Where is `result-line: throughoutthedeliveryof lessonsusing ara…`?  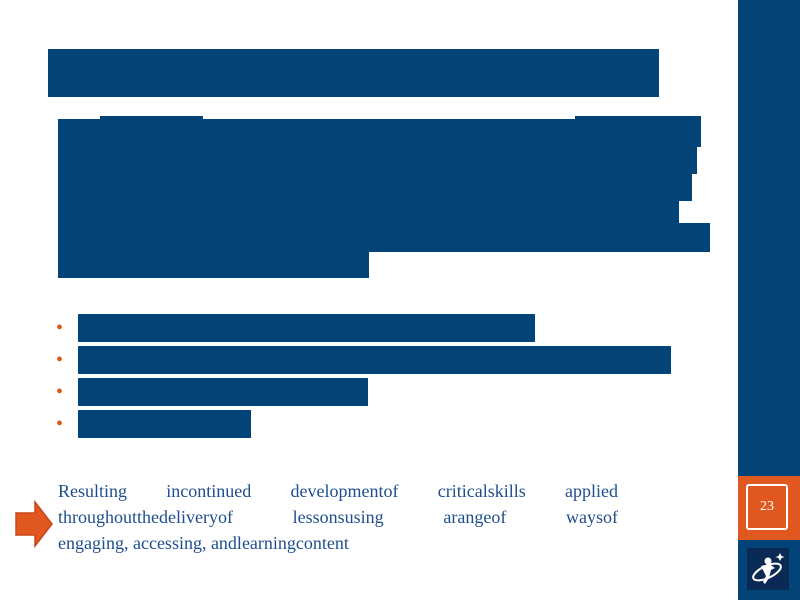 result-line: throughoutthedeliveryof lessonsusing ara… is located at coordinates (338, 517).